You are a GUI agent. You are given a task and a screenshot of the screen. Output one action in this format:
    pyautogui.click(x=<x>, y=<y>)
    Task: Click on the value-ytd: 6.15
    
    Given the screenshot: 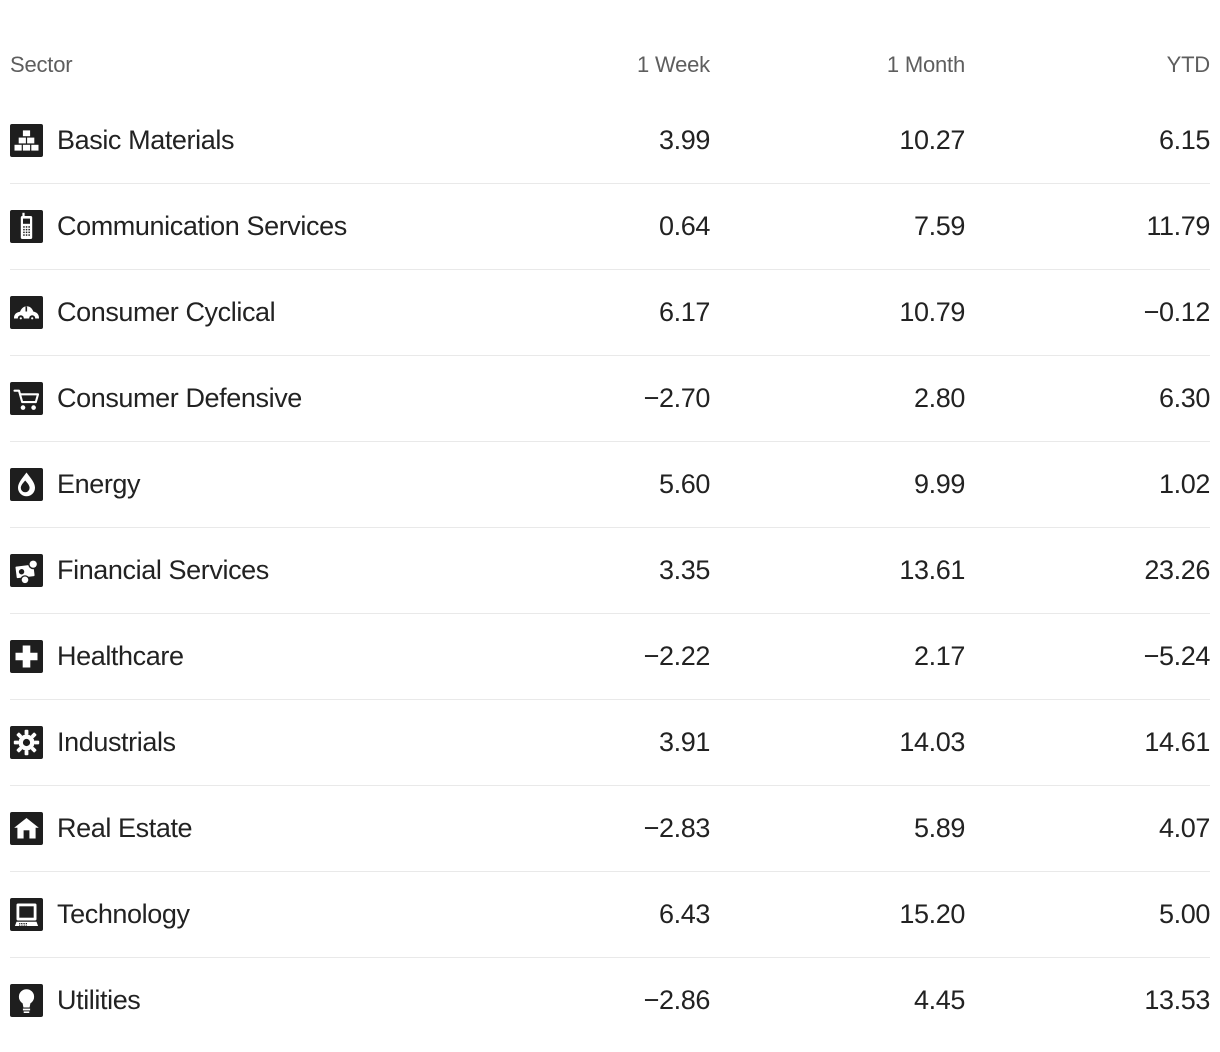 What is the action you would take?
    pyautogui.click(x=1184, y=139)
    